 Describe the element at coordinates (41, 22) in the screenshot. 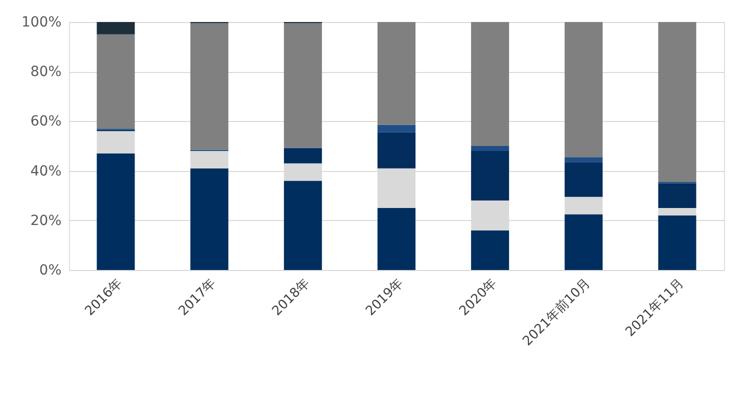

I see `y-tick-label: 100%` at that location.